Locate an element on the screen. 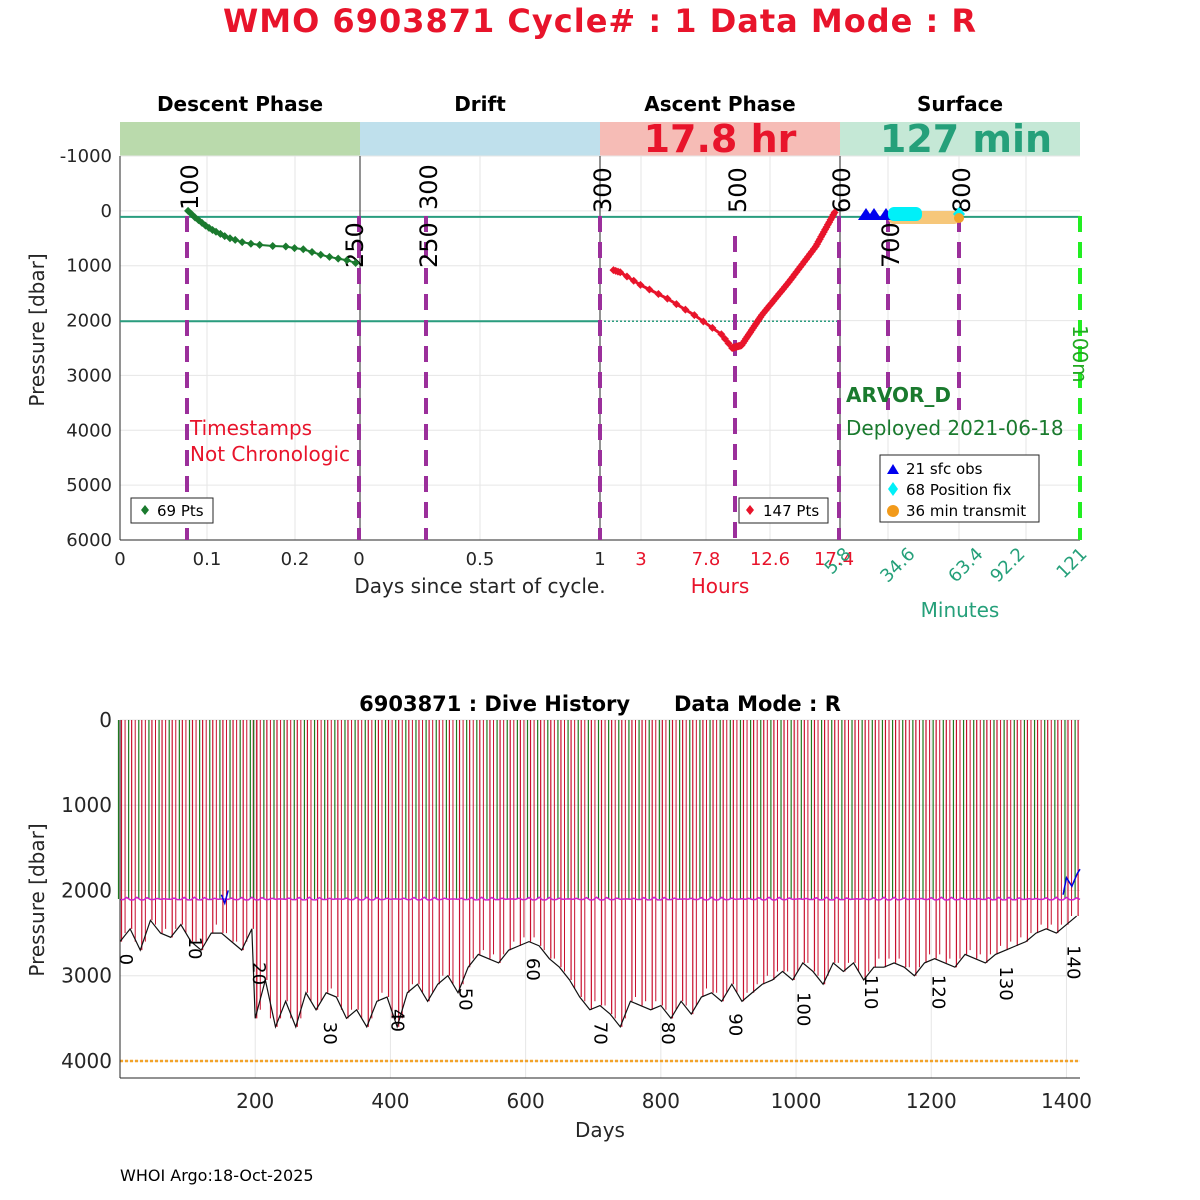  surface-xtick: 34.6 is located at coordinates (897, 565).